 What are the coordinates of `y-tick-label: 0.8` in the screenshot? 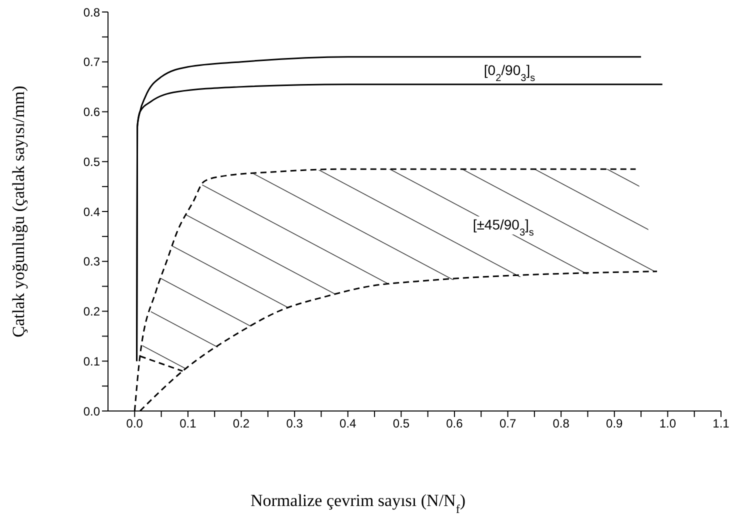 It's located at (91, 12).